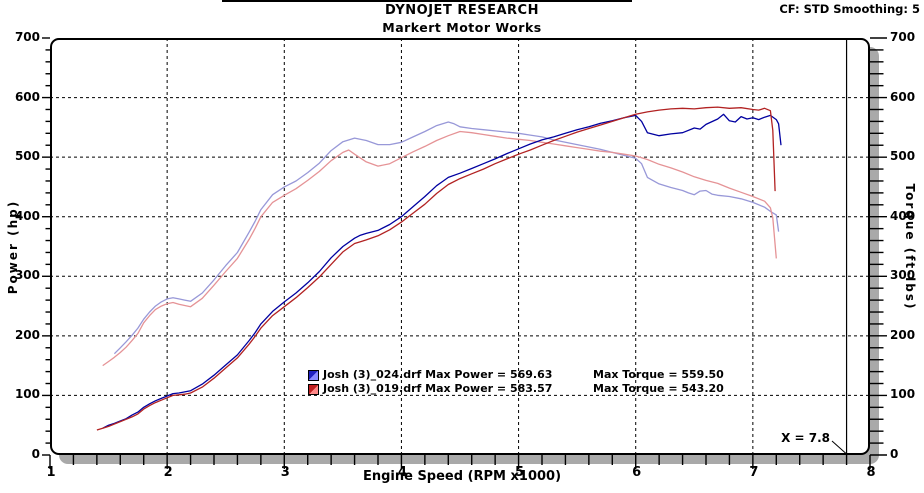 This screenshot has height=493, width=924. What do you see at coordinates (27, 37) in the screenshot?
I see `y-tick-label-left: 700` at bounding box center [27, 37].